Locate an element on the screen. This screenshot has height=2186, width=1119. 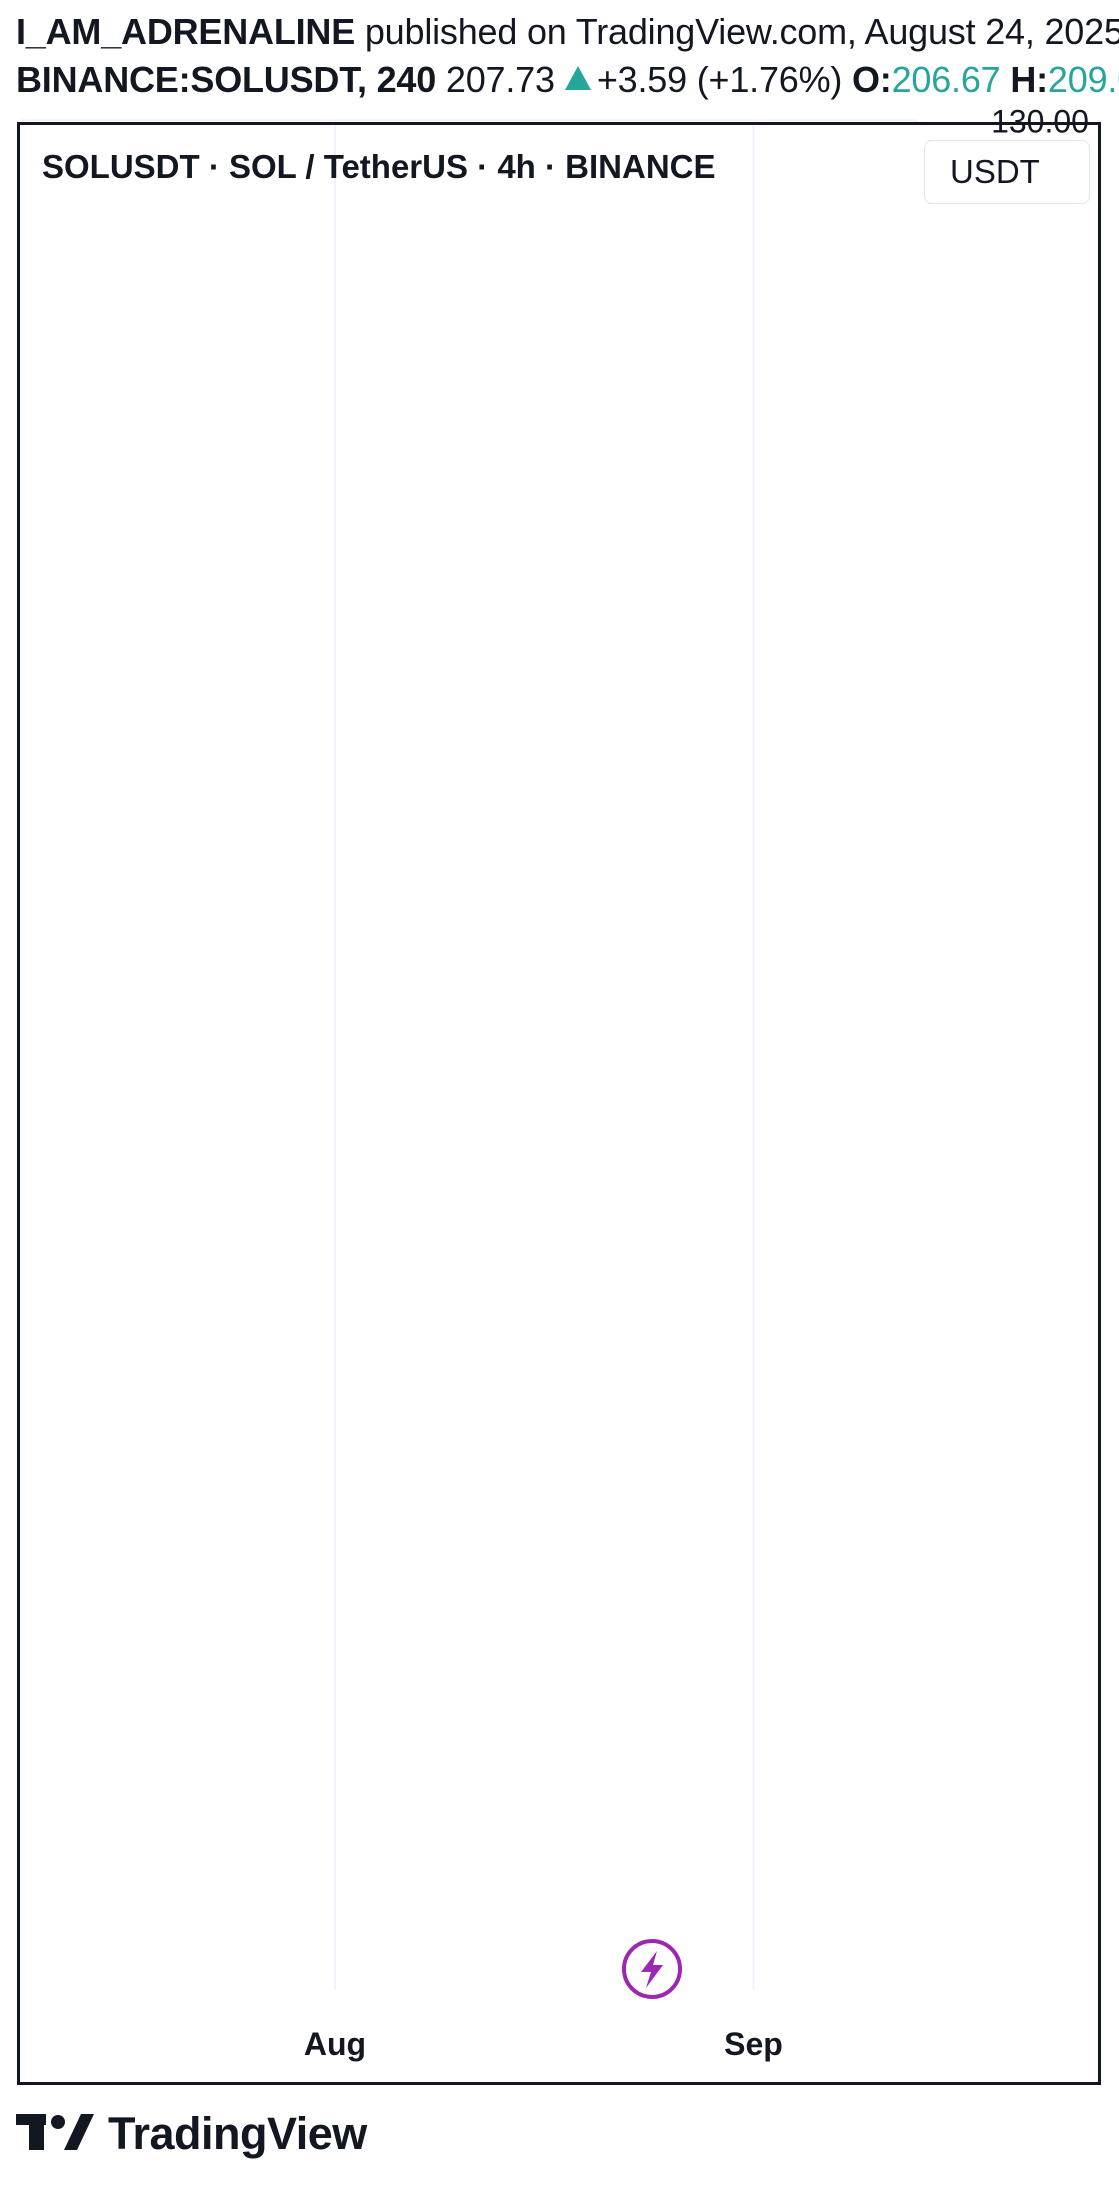
tradingview-logo: TradingView is located at coordinates (191, 2134).